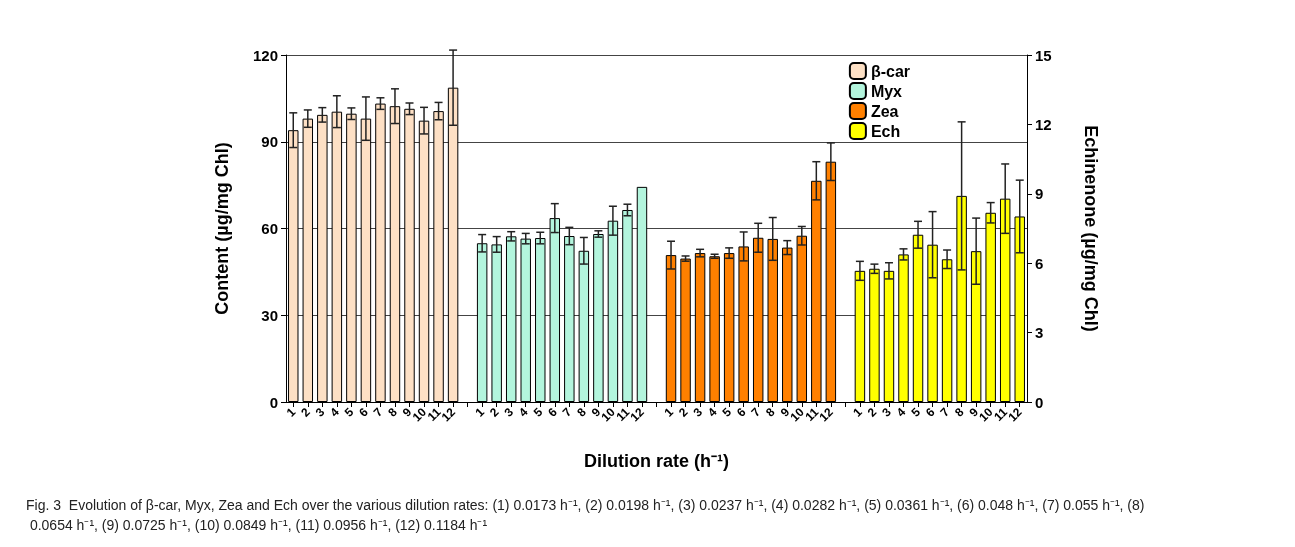 Image resolution: width=1295 pixels, height=547 pixels. I want to click on y2-tick-label: 15, so click(1043, 55).